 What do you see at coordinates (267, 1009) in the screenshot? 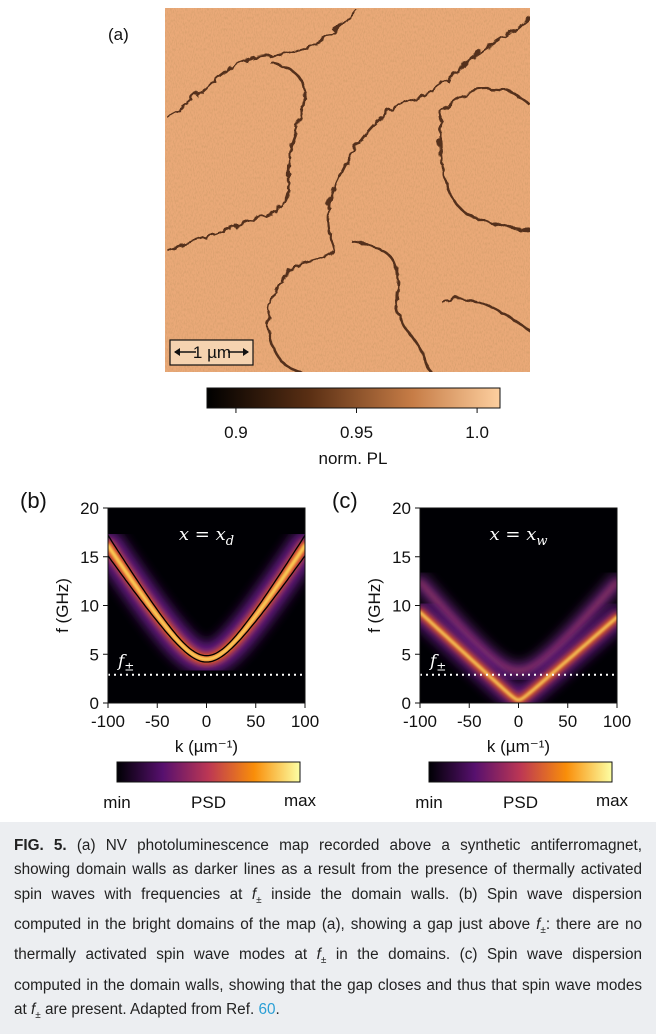
I see `link: 60` at bounding box center [267, 1009].